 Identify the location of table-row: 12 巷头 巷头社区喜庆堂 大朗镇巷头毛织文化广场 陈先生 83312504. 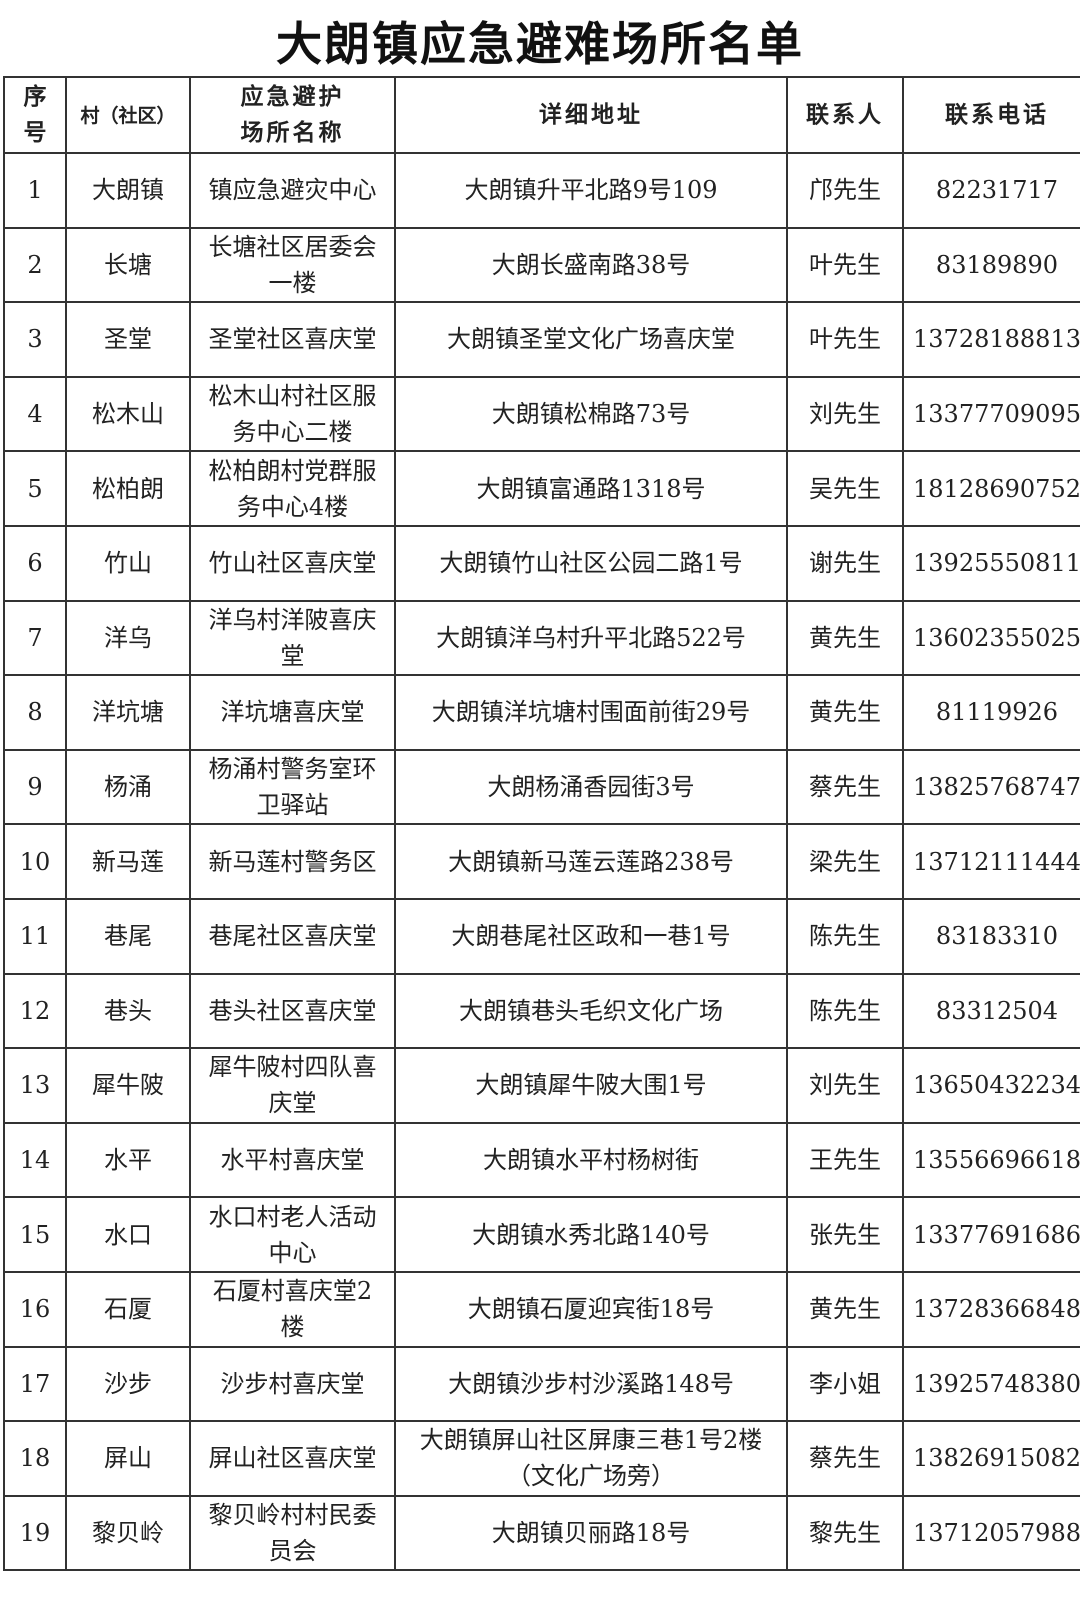
(541, 1011).